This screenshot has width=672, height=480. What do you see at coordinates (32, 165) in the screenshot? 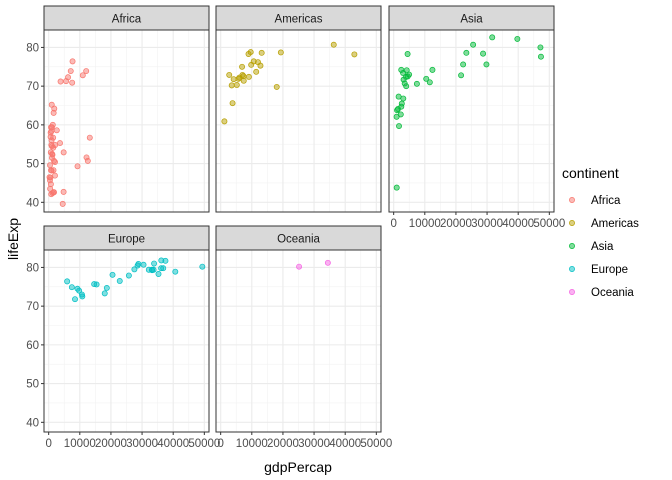
I see `y-tick-label: 50` at bounding box center [32, 165].